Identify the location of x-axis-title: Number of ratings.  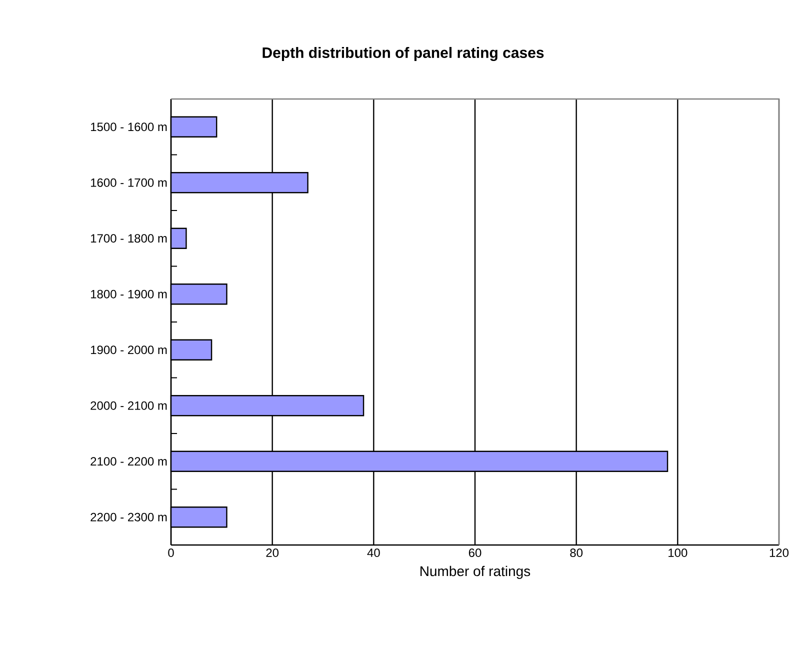
(475, 572).